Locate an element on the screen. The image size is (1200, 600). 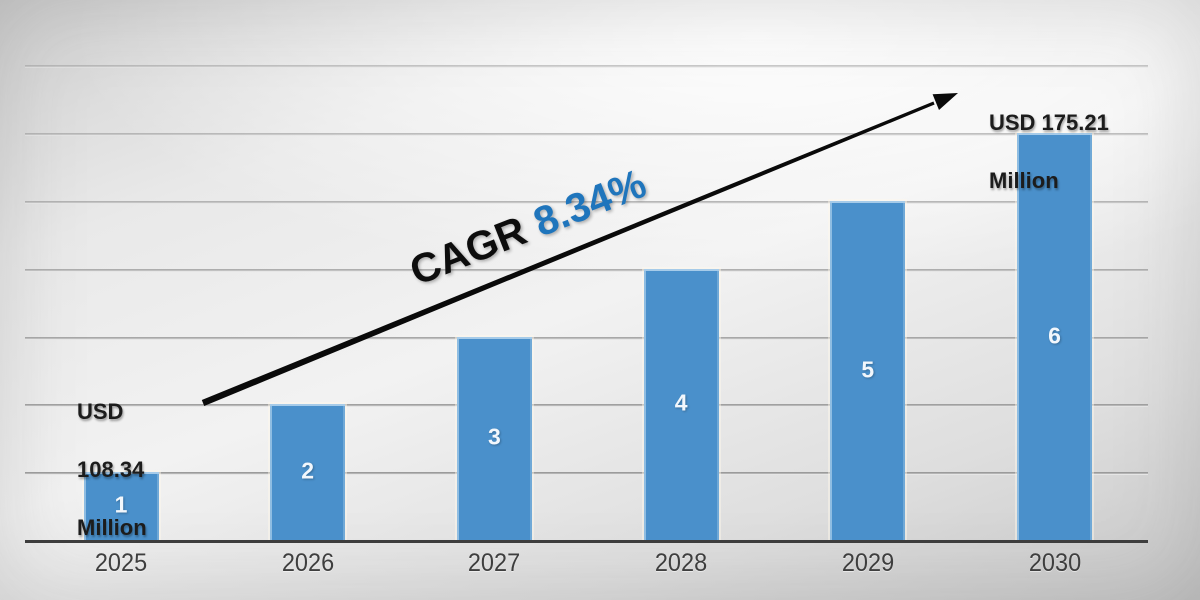
bar-2026: 2 is located at coordinates (308, 472).